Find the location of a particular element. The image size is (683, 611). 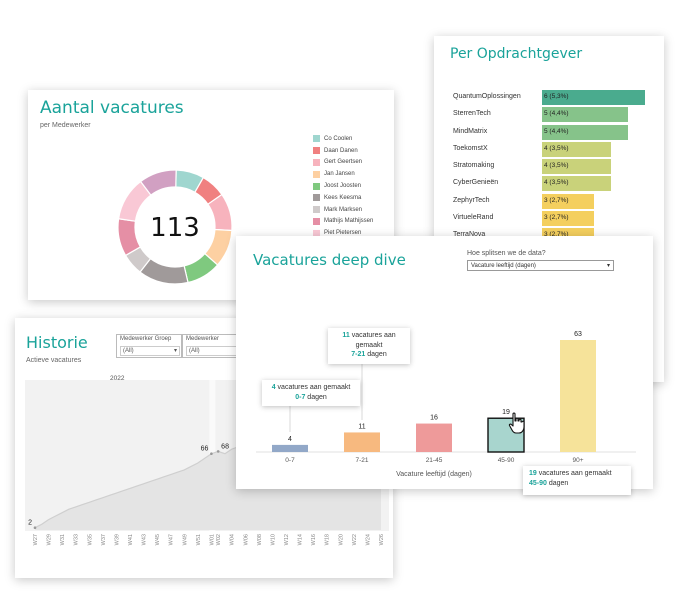

opdracht-row: ToekomstX 4 (3,5%) is located at coordinates (549, 149).